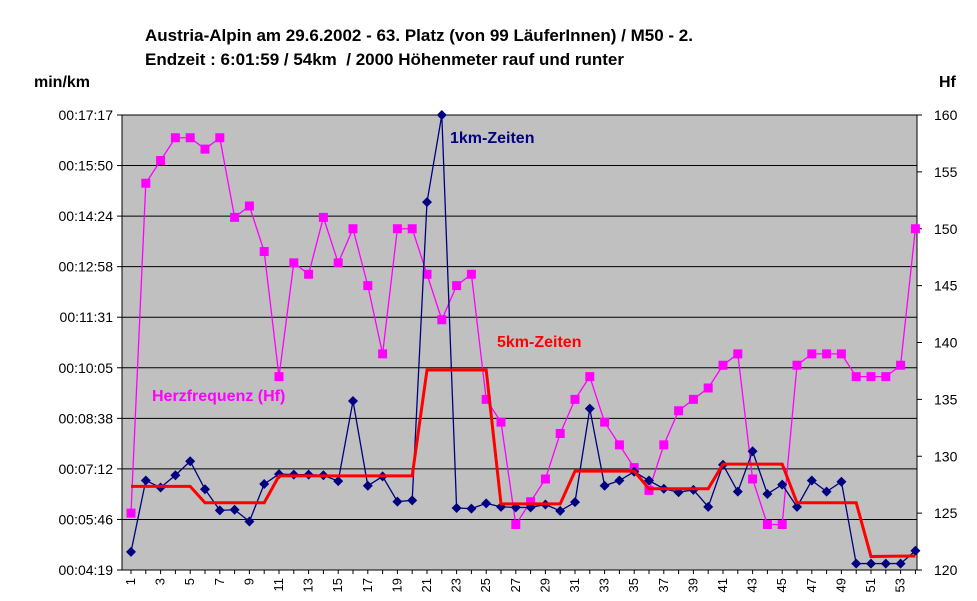  Describe the element at coordinates (130, 581) in the screenshot. I see `x-tick-label: 1` at that location.